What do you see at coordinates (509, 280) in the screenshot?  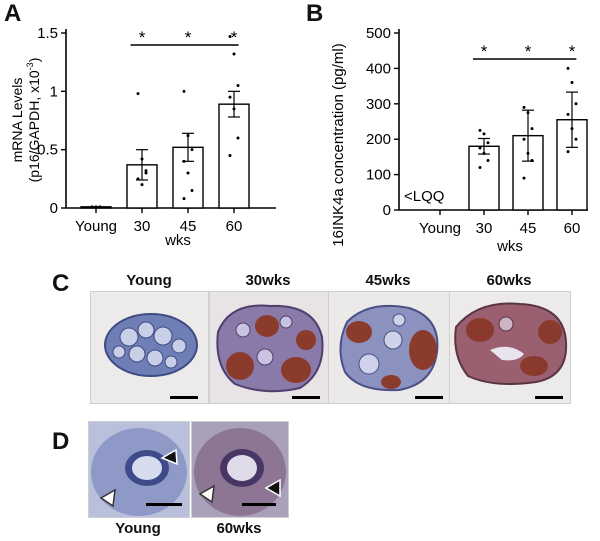 I see `panel-c-label-60wks: 60wks` at bounding box center [509, 280].